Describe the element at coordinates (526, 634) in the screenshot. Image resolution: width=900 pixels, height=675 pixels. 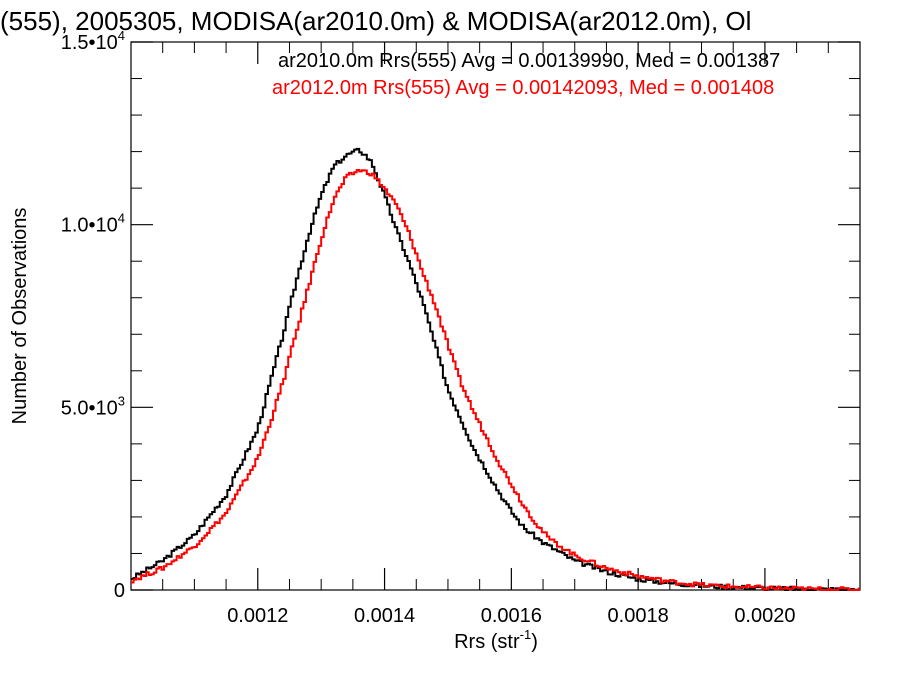
I see `x-axis-label-superscript: -1` at that location.